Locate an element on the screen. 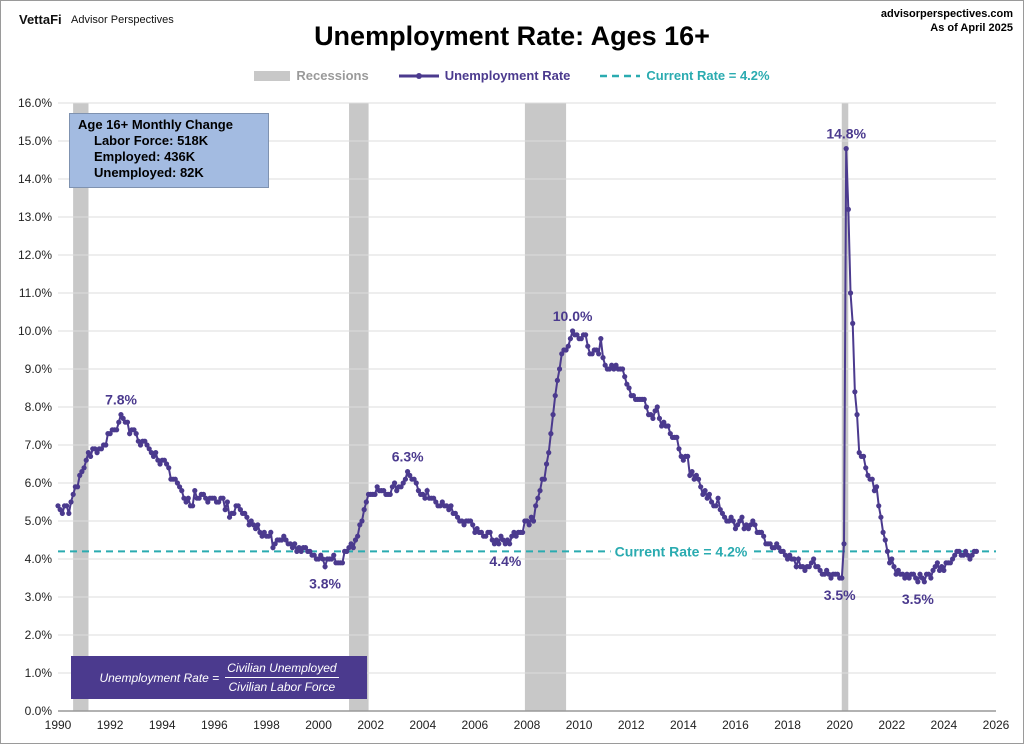  x-tick-label: 2016 is located at coordinates (735, 725).